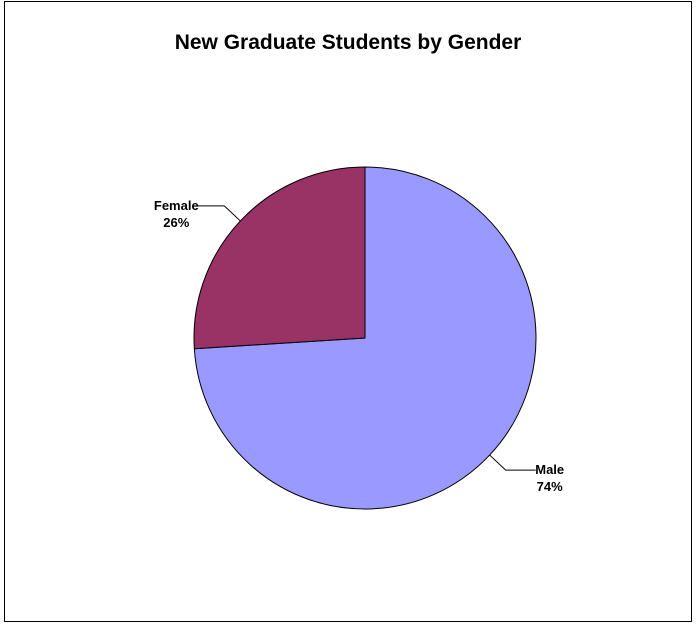 The image size is (700, 627). Describe the element at coordinates (176, 205) in the screenshot. I see `data-label-female: Female` at that location.